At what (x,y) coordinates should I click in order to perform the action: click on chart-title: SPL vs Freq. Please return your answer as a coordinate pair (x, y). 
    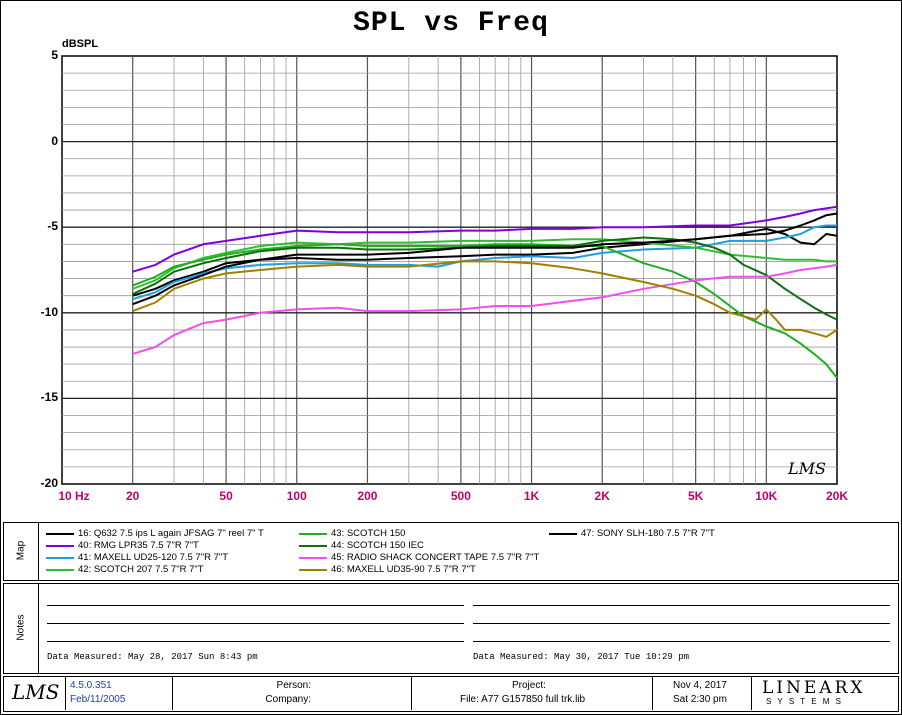
    Looking at the image, I should click on (451, 23).